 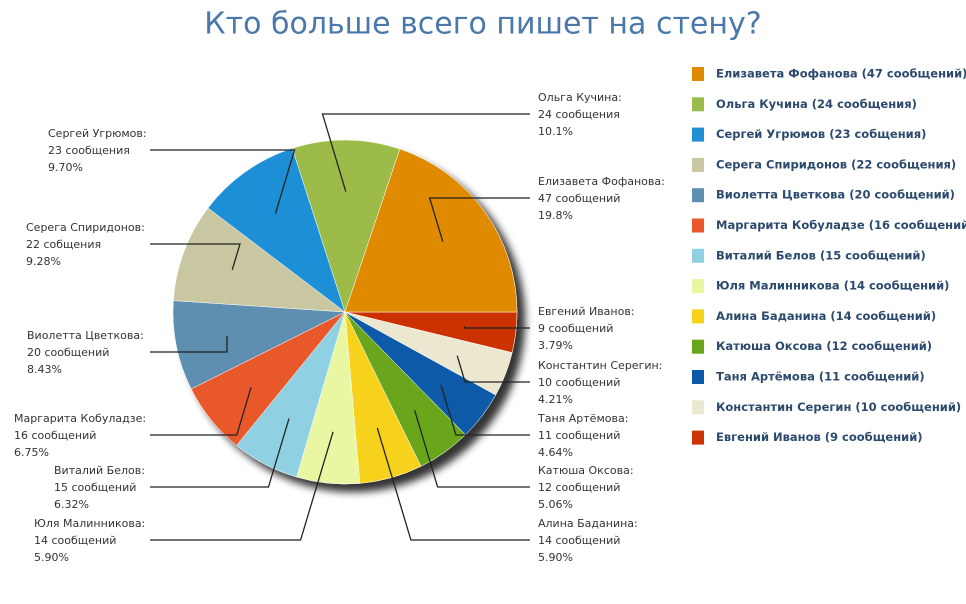 What do you see at coordinates (555, 215) in the screenshot?
I see `slice-label-percent: 19.8%` at bounding box center [555, 215].